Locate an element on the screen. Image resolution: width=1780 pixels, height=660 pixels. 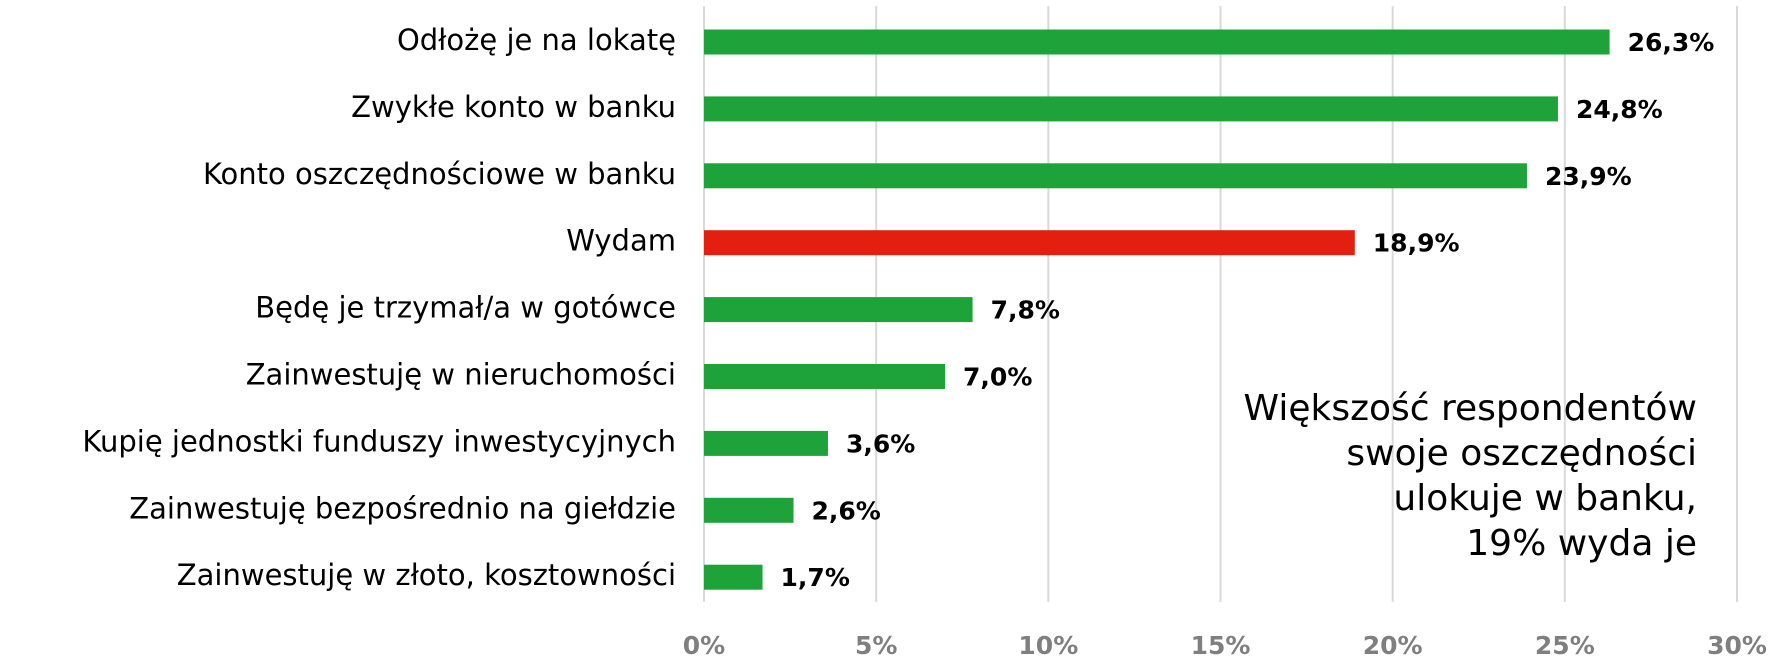
x-tick-label: 30% is located at coordinates (1737, 645).